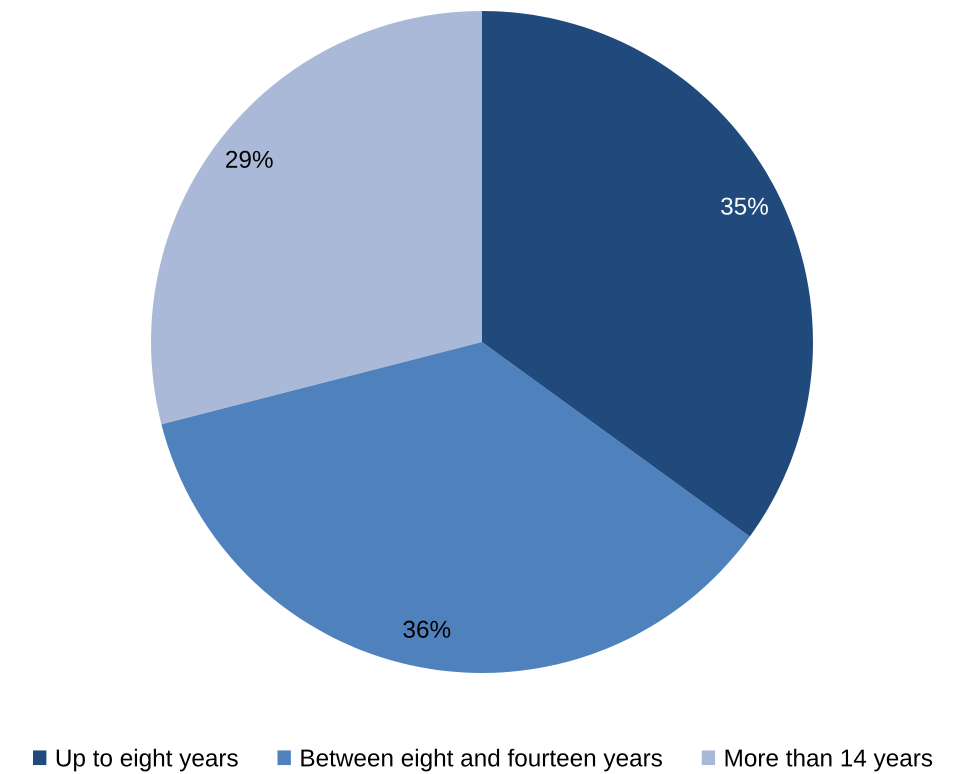 The image size is (966, 774). What do you see at coordinates (249, 159) in the screenshot?
I see `data-label: 29%` at bounding box center [249, 159].